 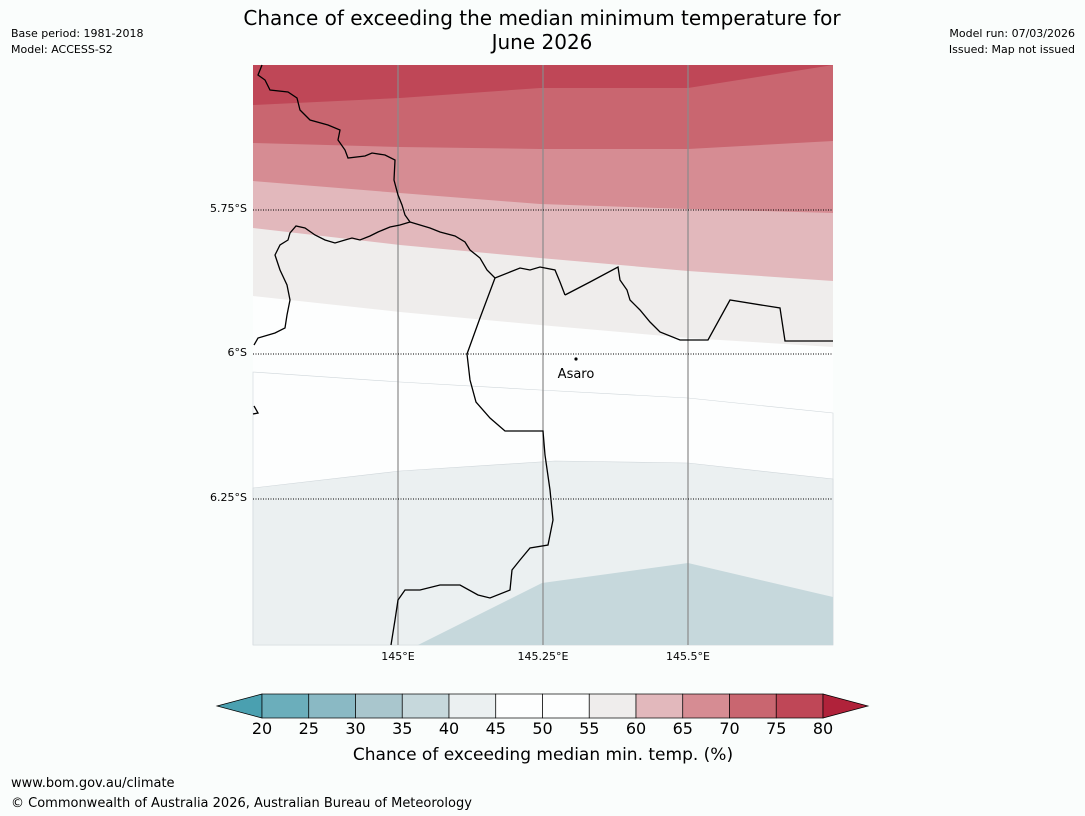 I want to click on colorbar, so click(x=542, y=706).